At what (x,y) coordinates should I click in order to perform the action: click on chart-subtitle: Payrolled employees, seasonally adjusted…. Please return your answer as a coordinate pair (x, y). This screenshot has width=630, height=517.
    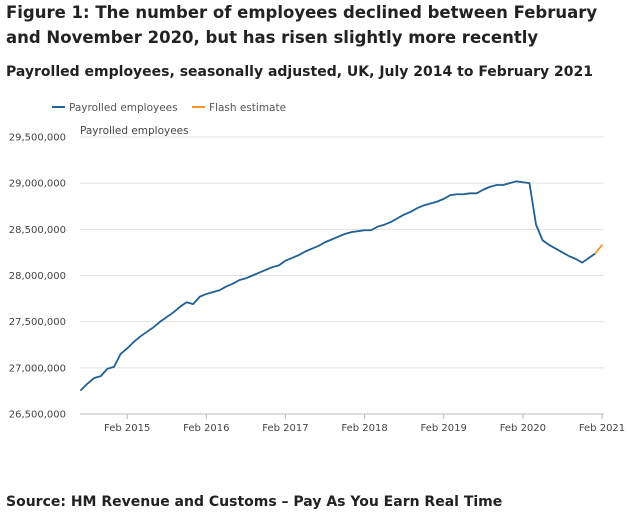
    Looking at the image, I should click on (300, 72).